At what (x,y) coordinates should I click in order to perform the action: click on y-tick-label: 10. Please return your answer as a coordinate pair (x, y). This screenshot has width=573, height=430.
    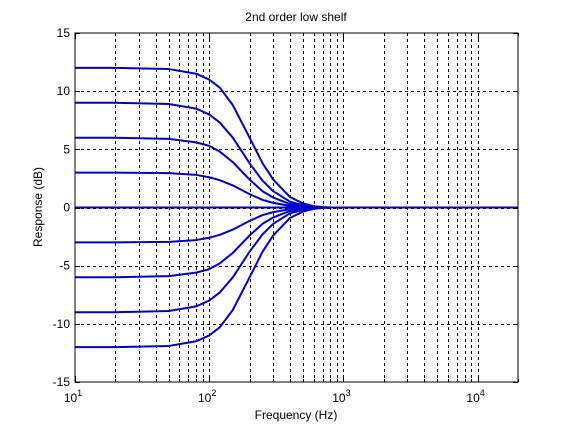
    Looking at the image, I should click on (64, 91).